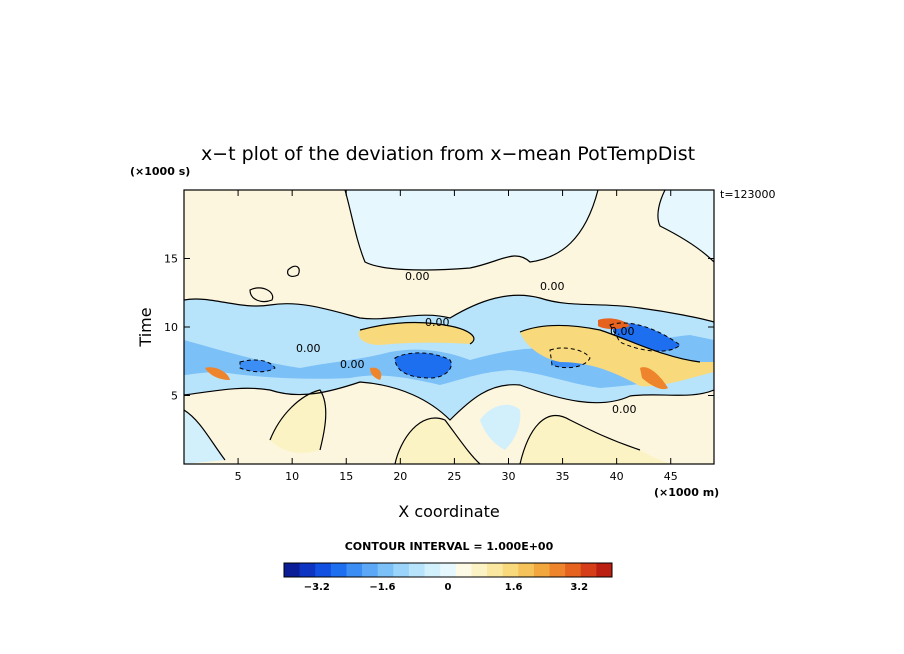 This screenshot has height=654, width=904. What do you see at coordinates (685, 226) in the screenshot?
I see `right-cool-region` at bounding box center [685, 226].